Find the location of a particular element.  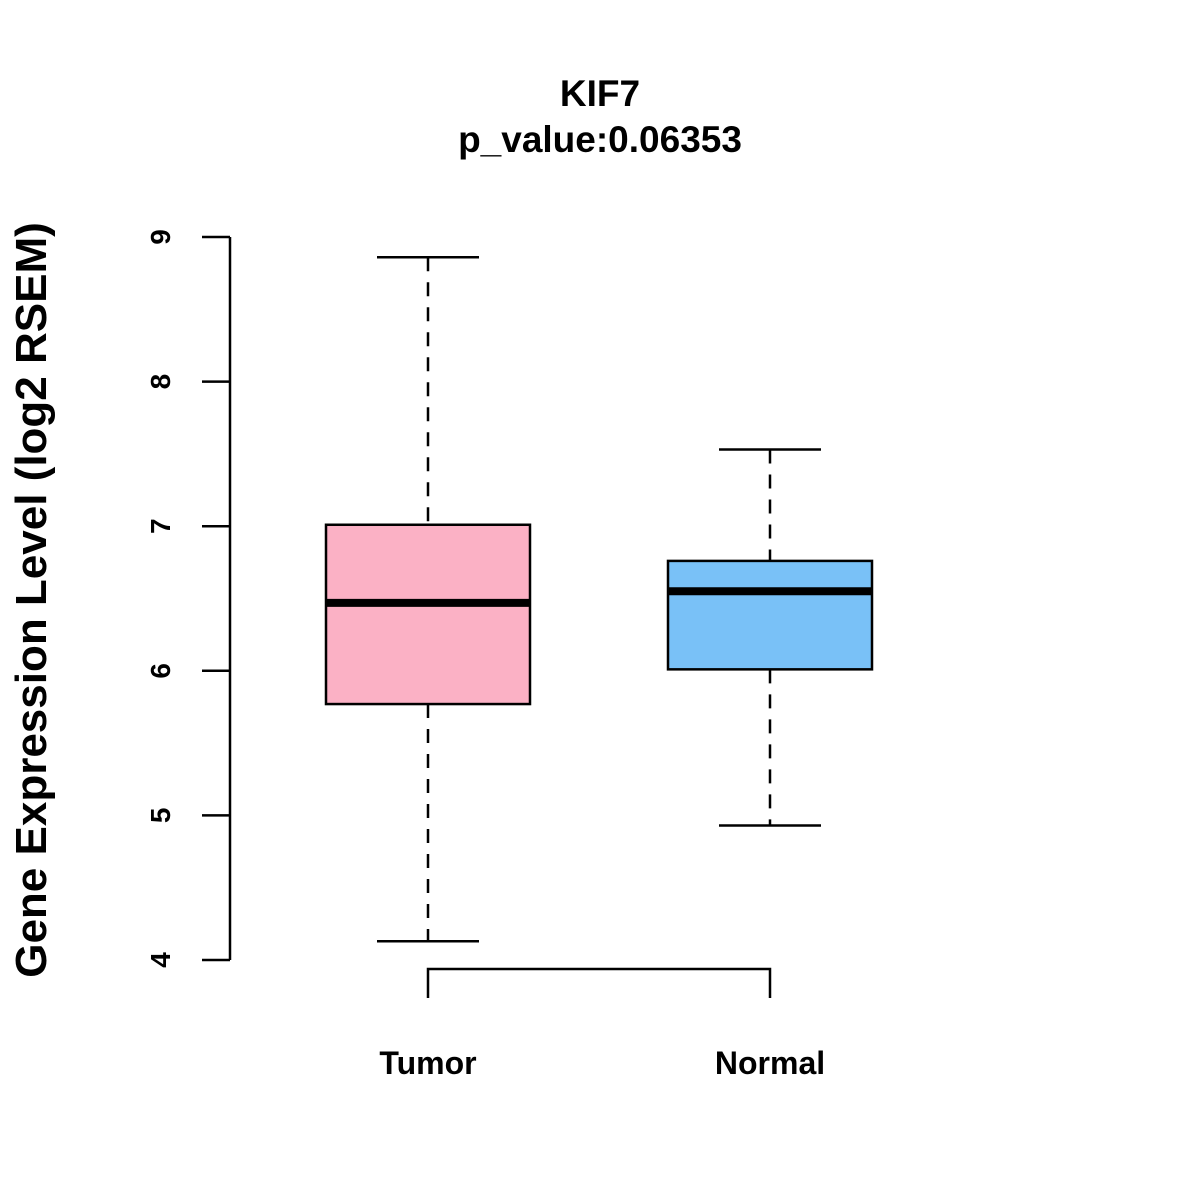

y-tick-label: 5 is located at coordinates (160, 816).